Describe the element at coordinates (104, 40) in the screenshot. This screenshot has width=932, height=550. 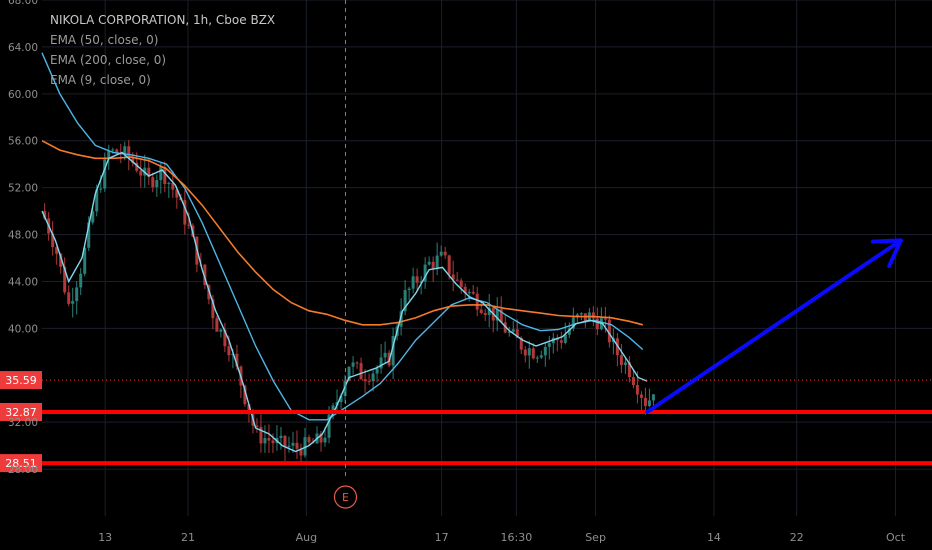
I see `legend-ema-50: EMA (50, close, 0)` at that location.